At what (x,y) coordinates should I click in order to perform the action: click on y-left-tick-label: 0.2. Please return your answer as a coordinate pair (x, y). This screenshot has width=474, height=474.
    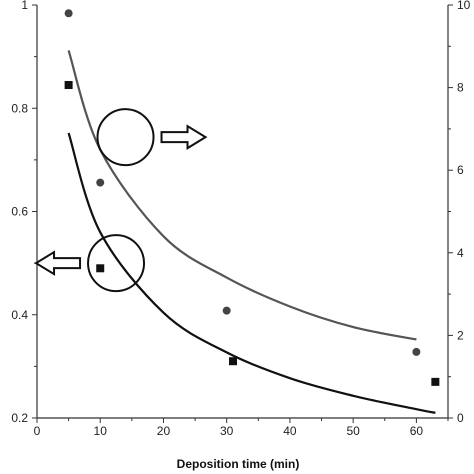
    Looking at the image, I should click on (19, 418).